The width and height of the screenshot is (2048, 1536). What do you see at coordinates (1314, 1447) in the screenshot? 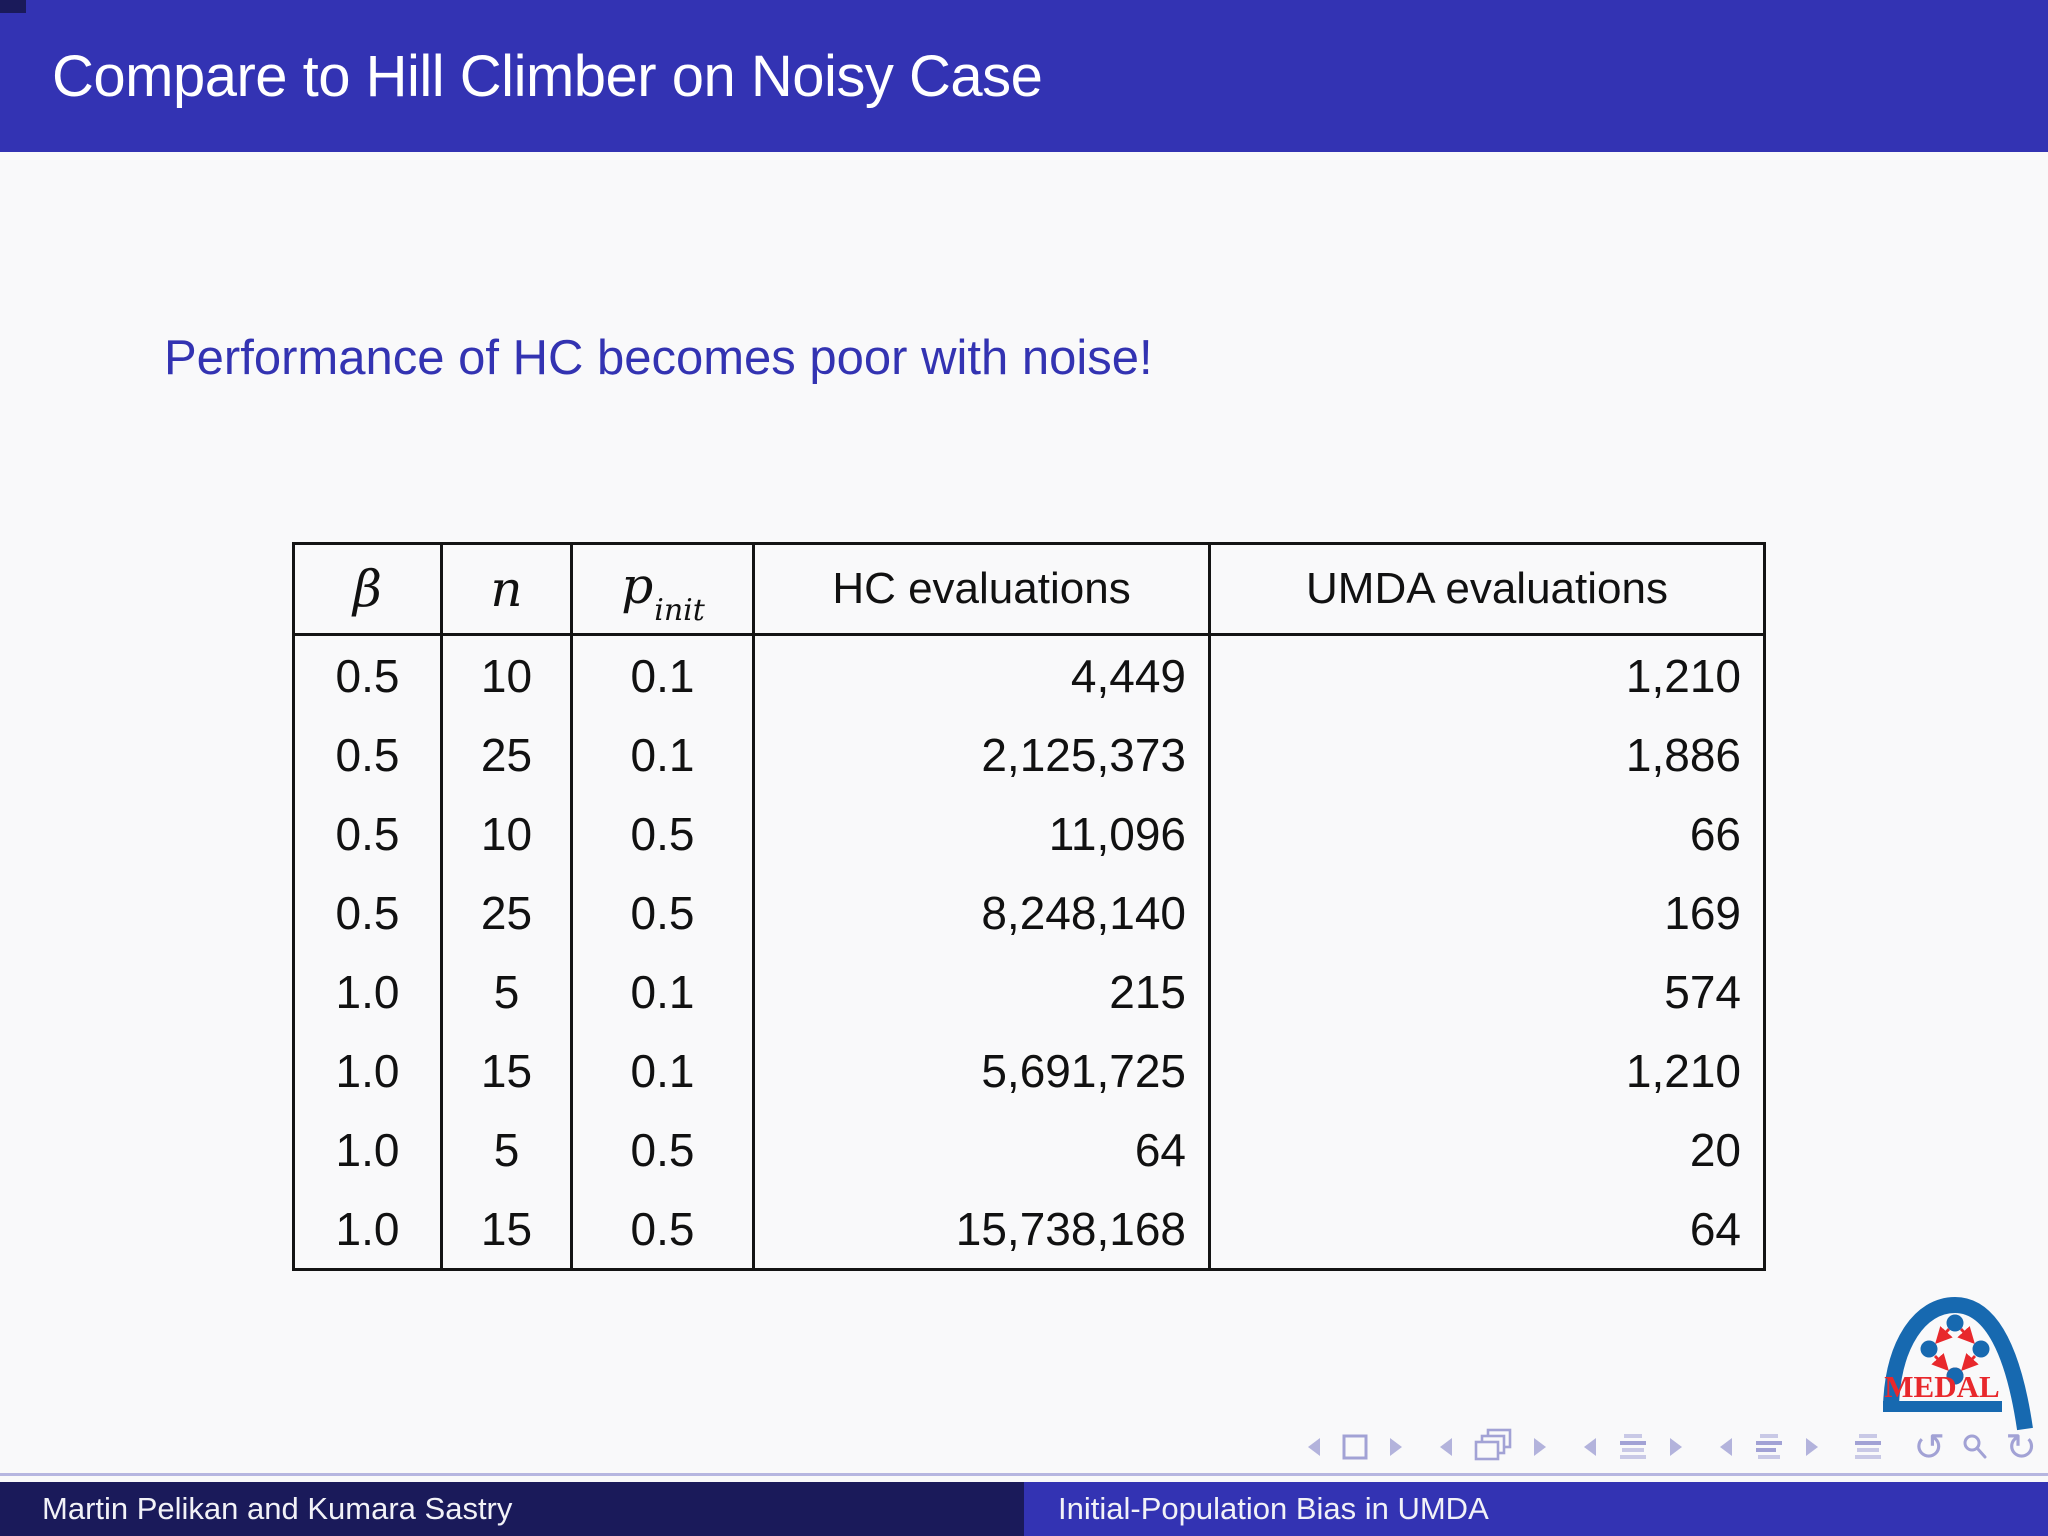
I see `prev-slide-icon` at bounding box center [1314, 1447].